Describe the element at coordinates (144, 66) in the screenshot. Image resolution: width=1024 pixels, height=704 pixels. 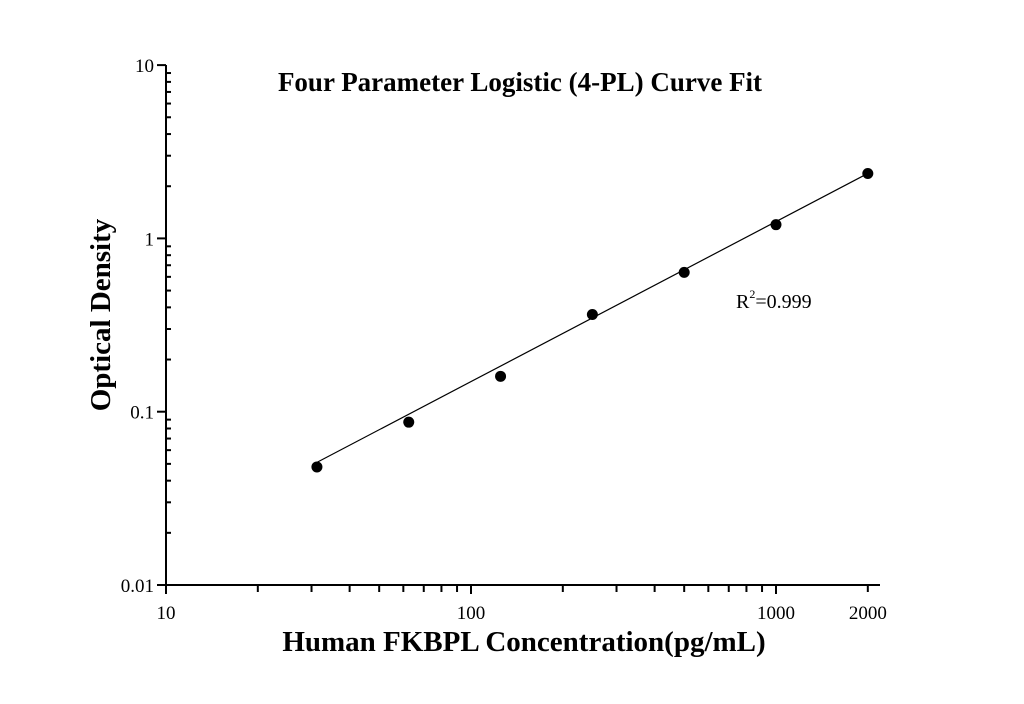
I see `y-tick-label: 10` at that location.